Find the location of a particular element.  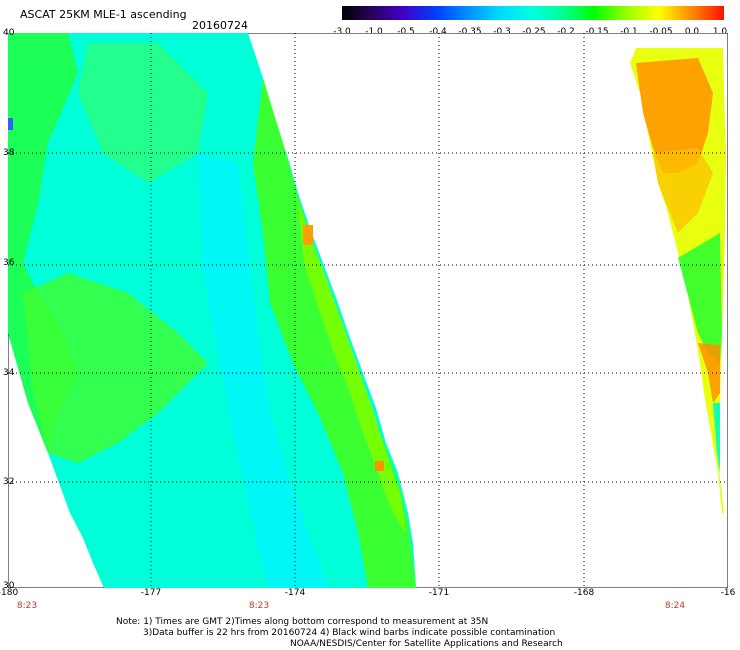

color-scale-bar is located at coordinates (533, 13).